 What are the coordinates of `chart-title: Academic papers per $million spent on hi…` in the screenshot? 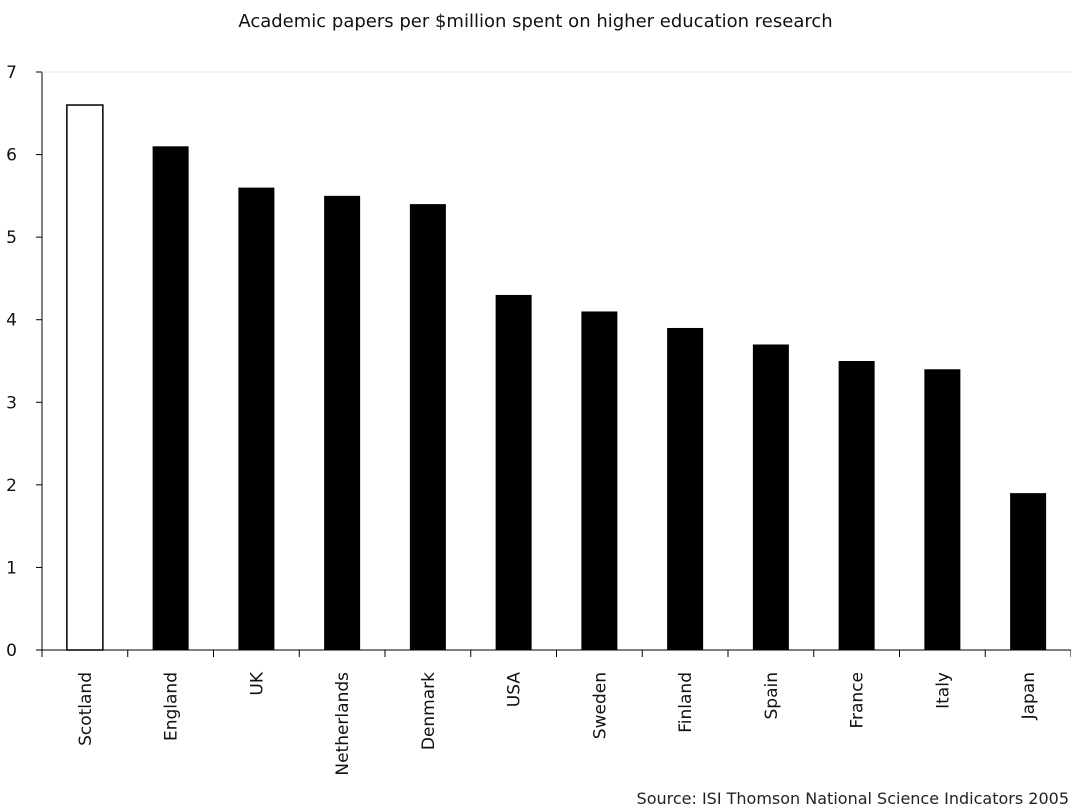 It's located at (535, 21).